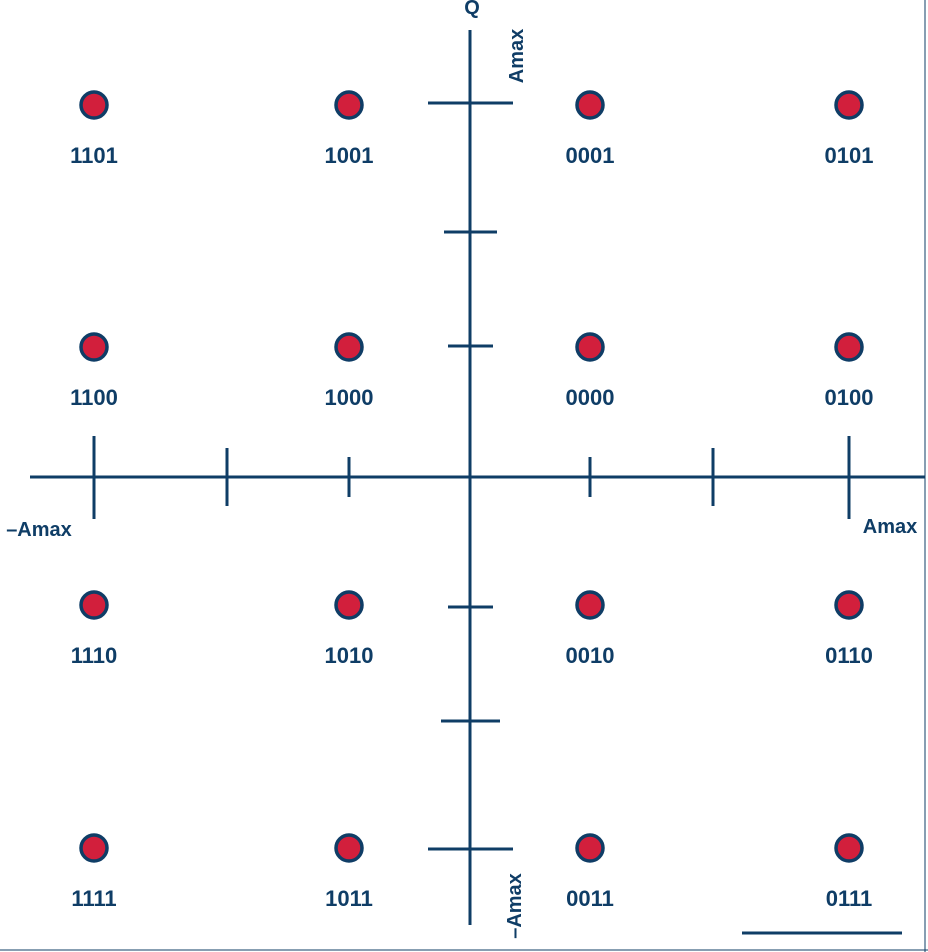  Describe the element at coordinates (93, 898) in the screenshot. I see `point-code-label: 1111` at that location.